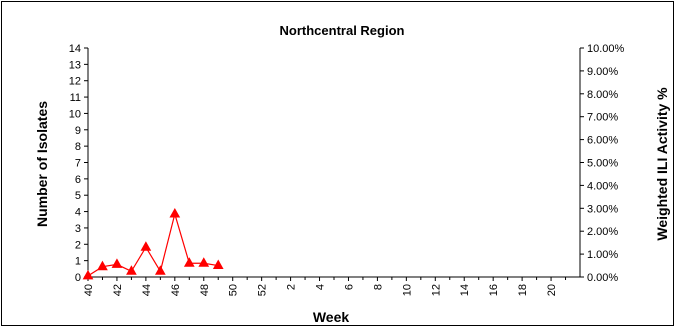  Describe the element at coordinates (602, 278) in the screenshot. I see `y2-tick-label: 0.00%` at that location.